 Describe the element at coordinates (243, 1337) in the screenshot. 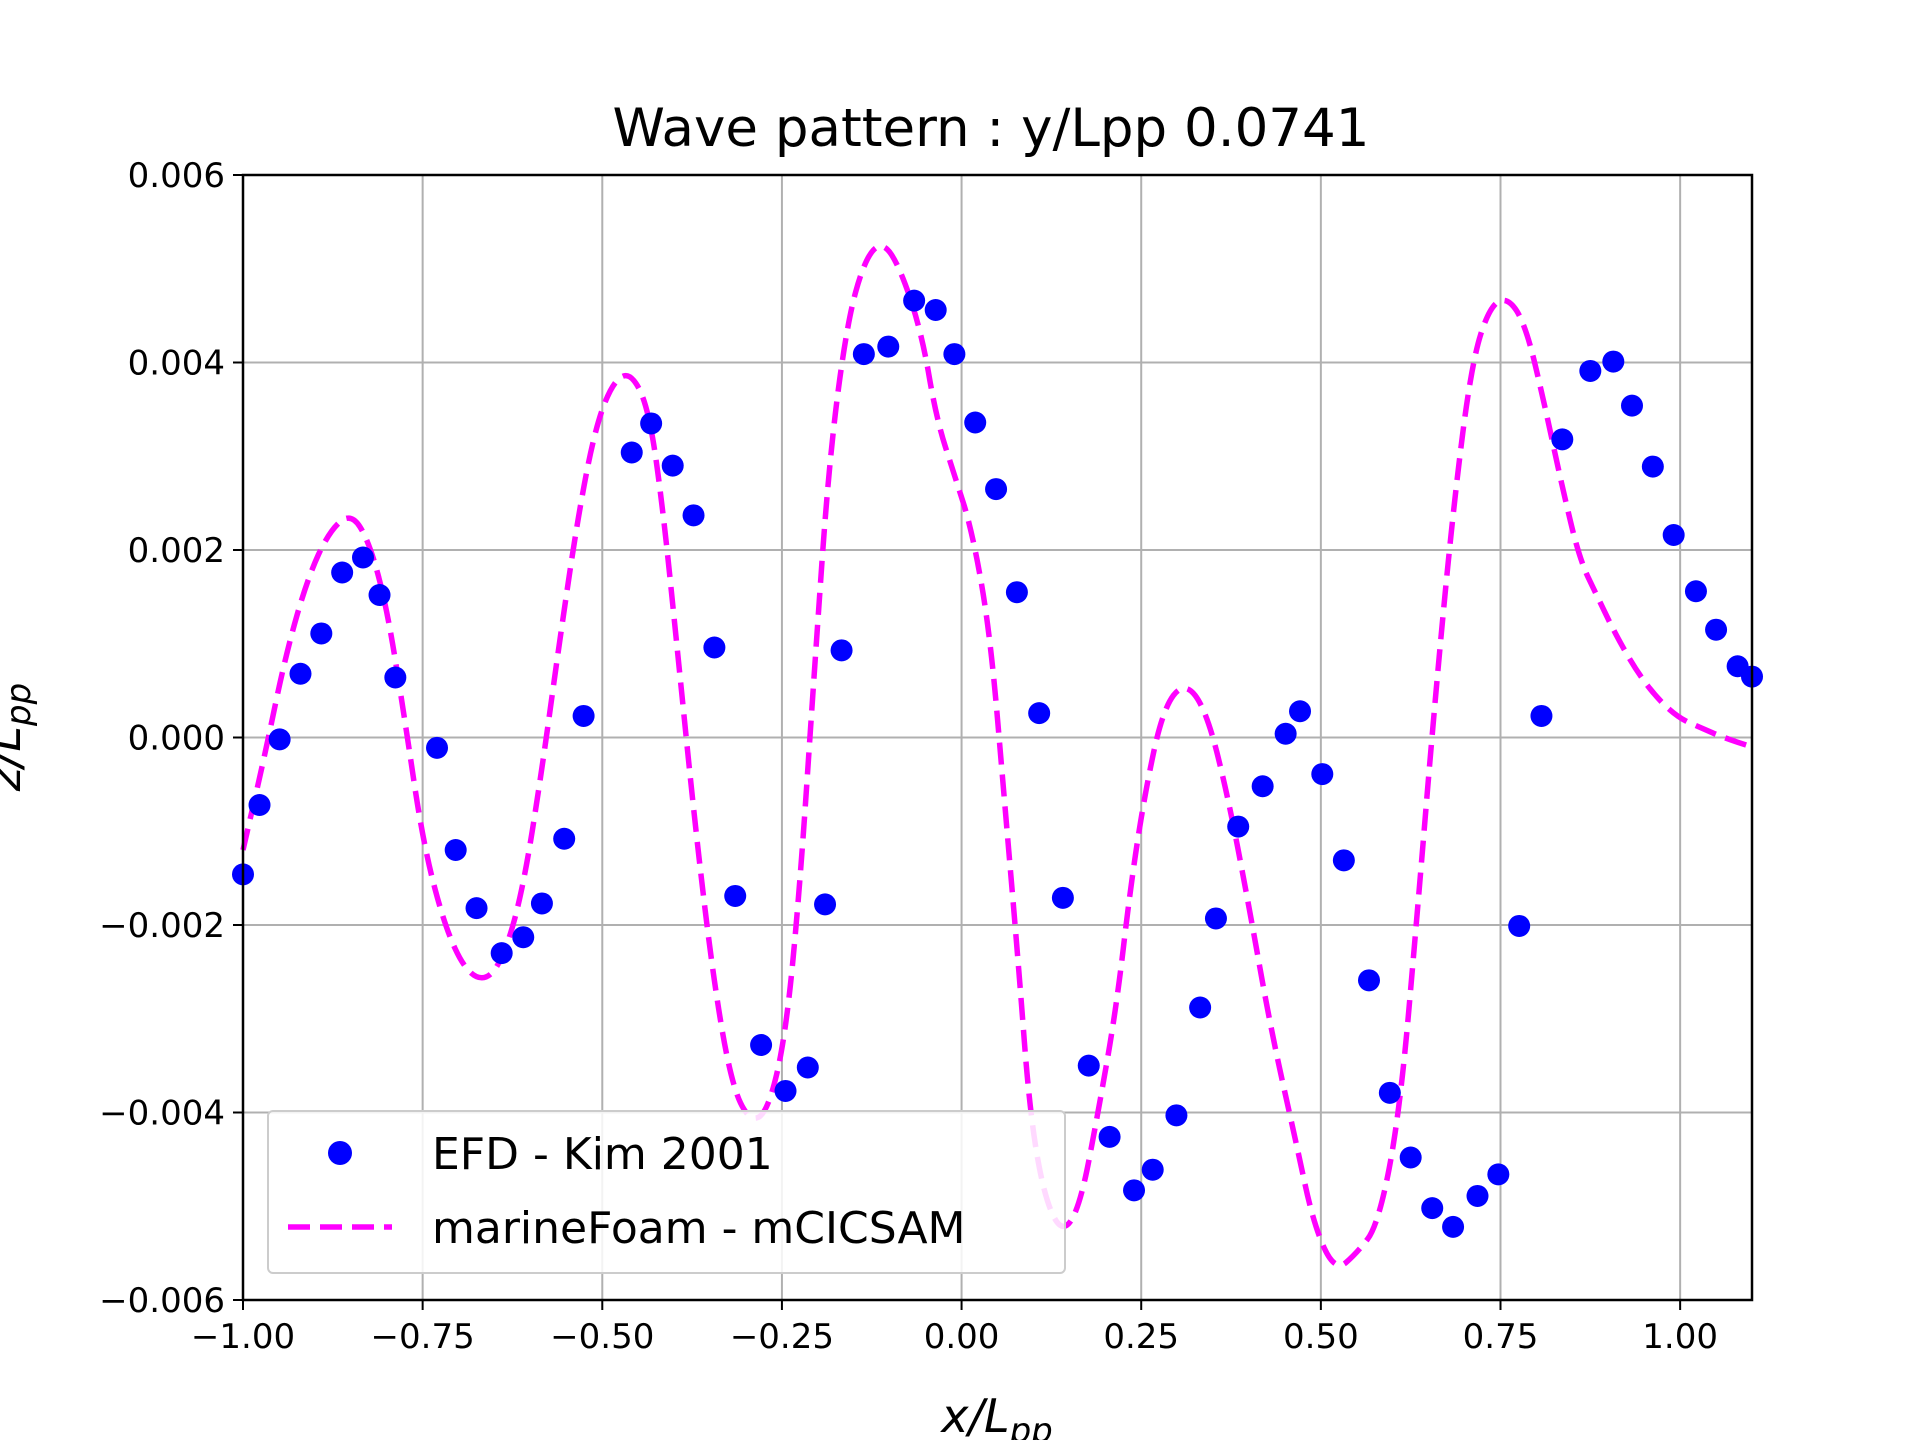

I see `x-tick-label: −1.00` at that location.